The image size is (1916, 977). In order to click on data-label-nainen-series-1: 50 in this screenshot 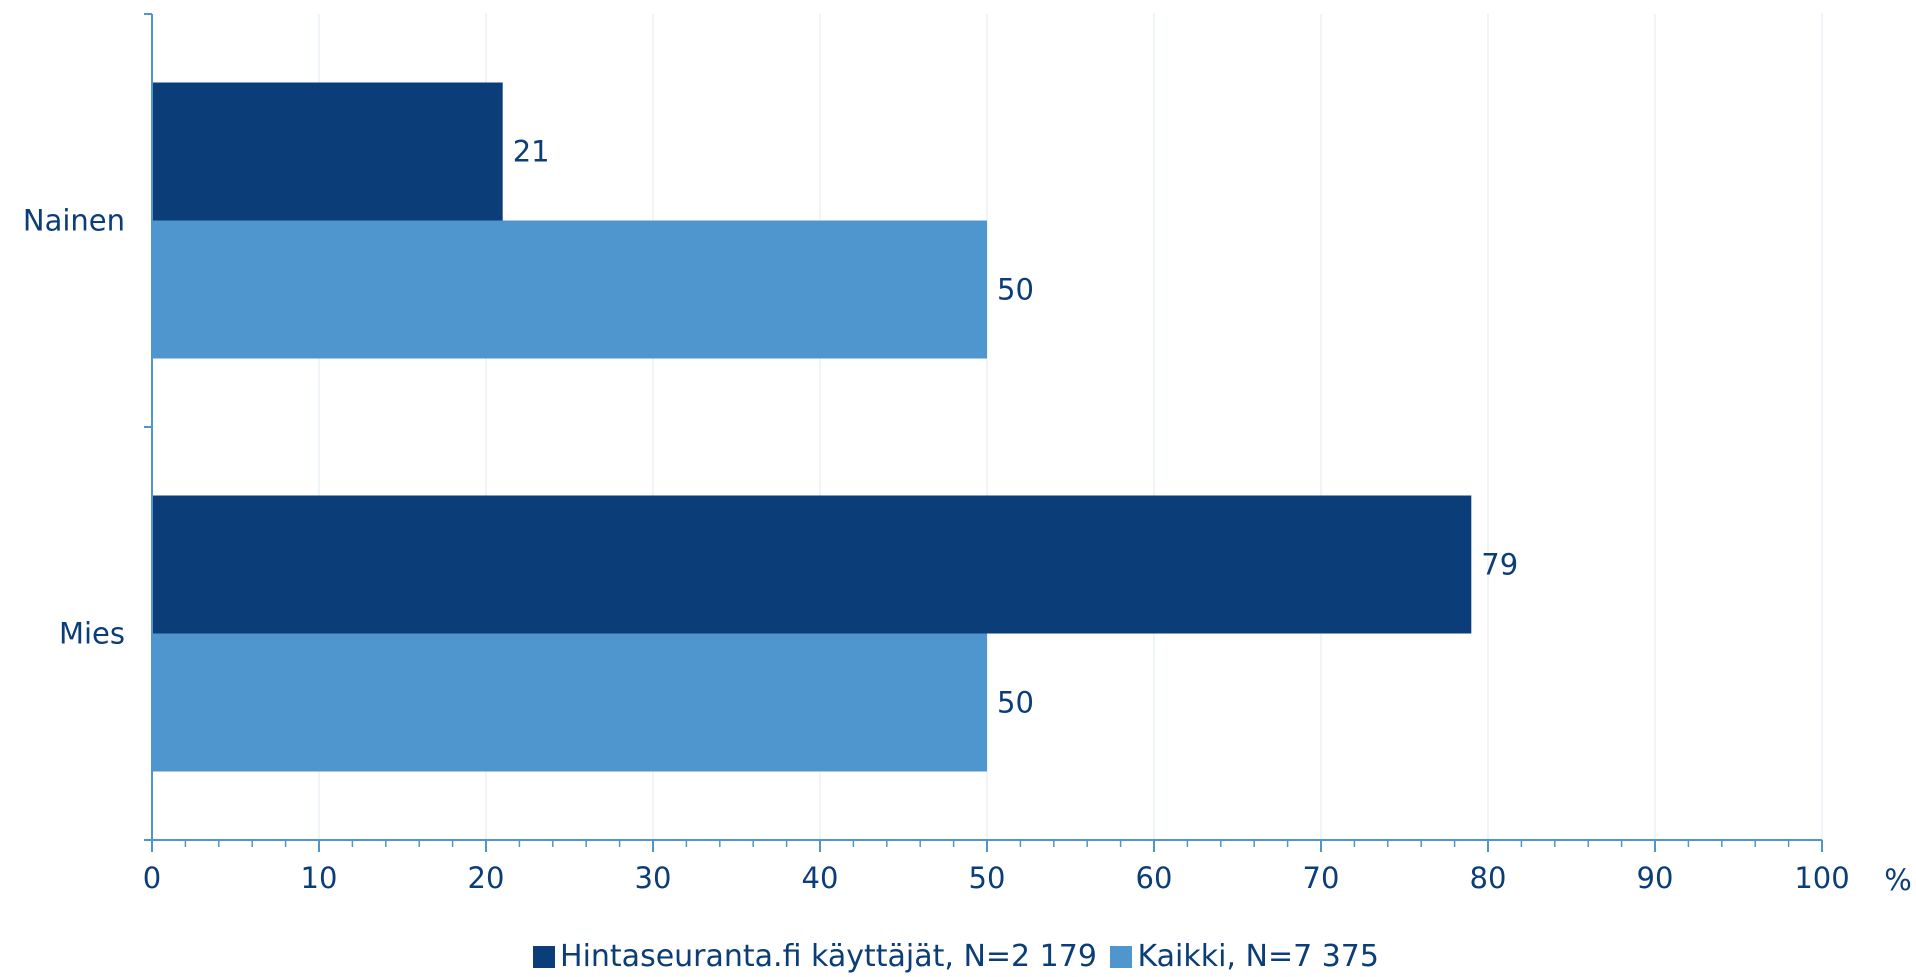, I will do `click(1015, 290)`.